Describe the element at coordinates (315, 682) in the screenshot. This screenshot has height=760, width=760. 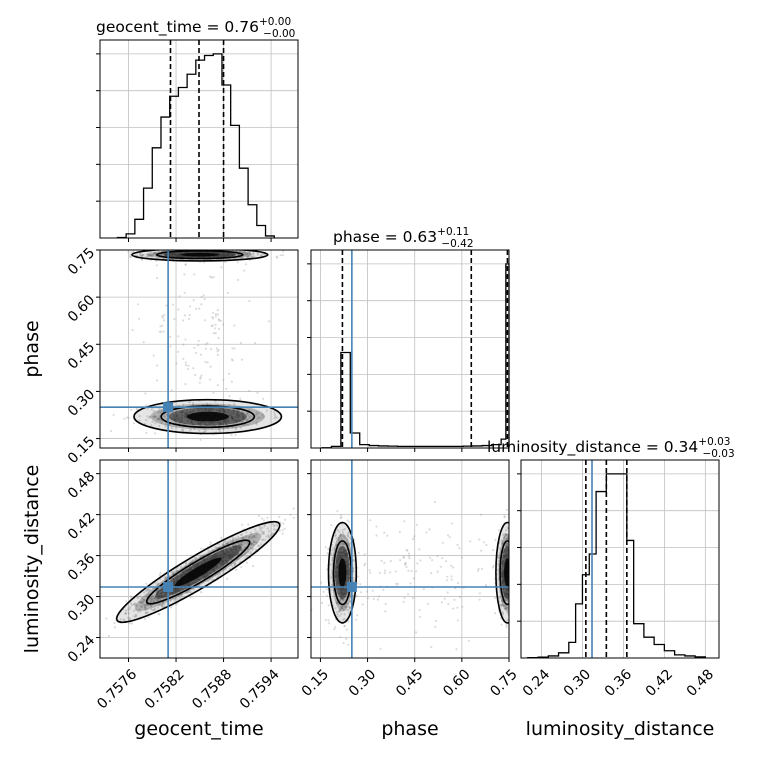
I see `x-tick-label-phase-0: 0.15` at that location.